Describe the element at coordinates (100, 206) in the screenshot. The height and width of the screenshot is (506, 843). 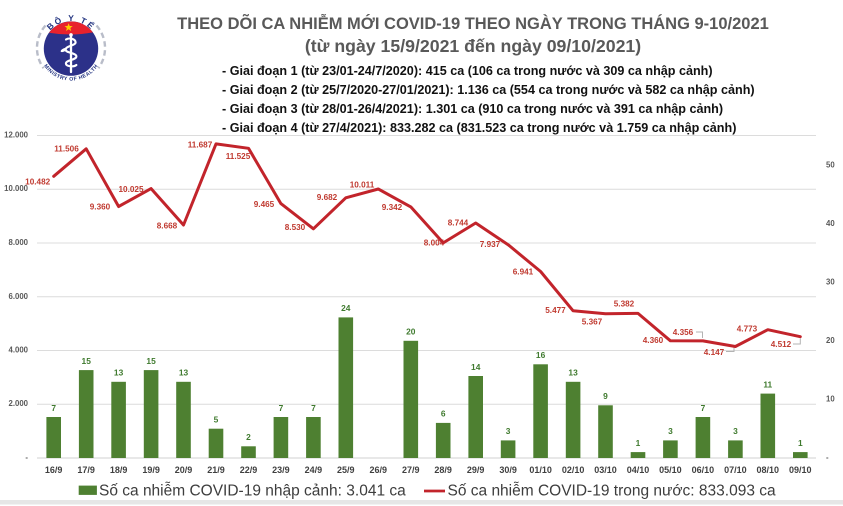
I see `svg-text: 9.360` at that location.